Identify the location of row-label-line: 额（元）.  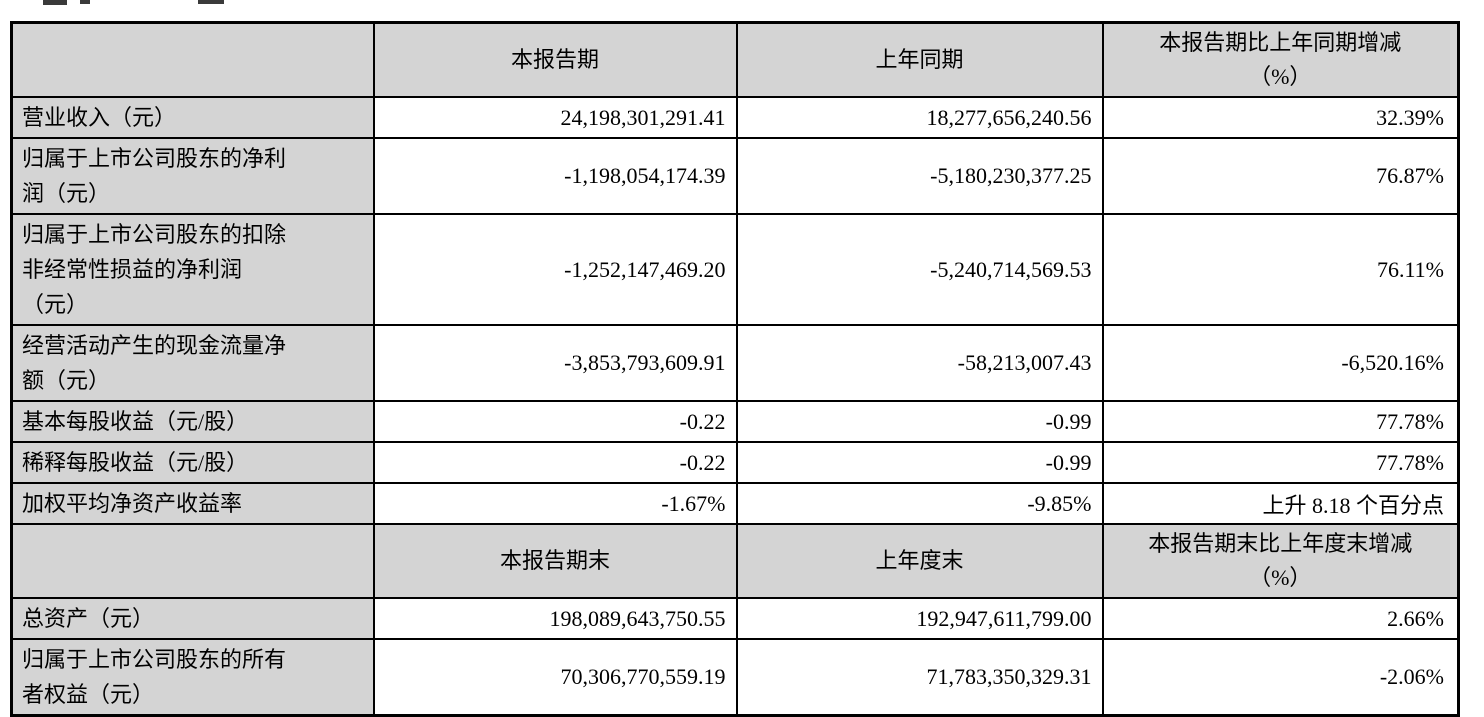
(66, 380).